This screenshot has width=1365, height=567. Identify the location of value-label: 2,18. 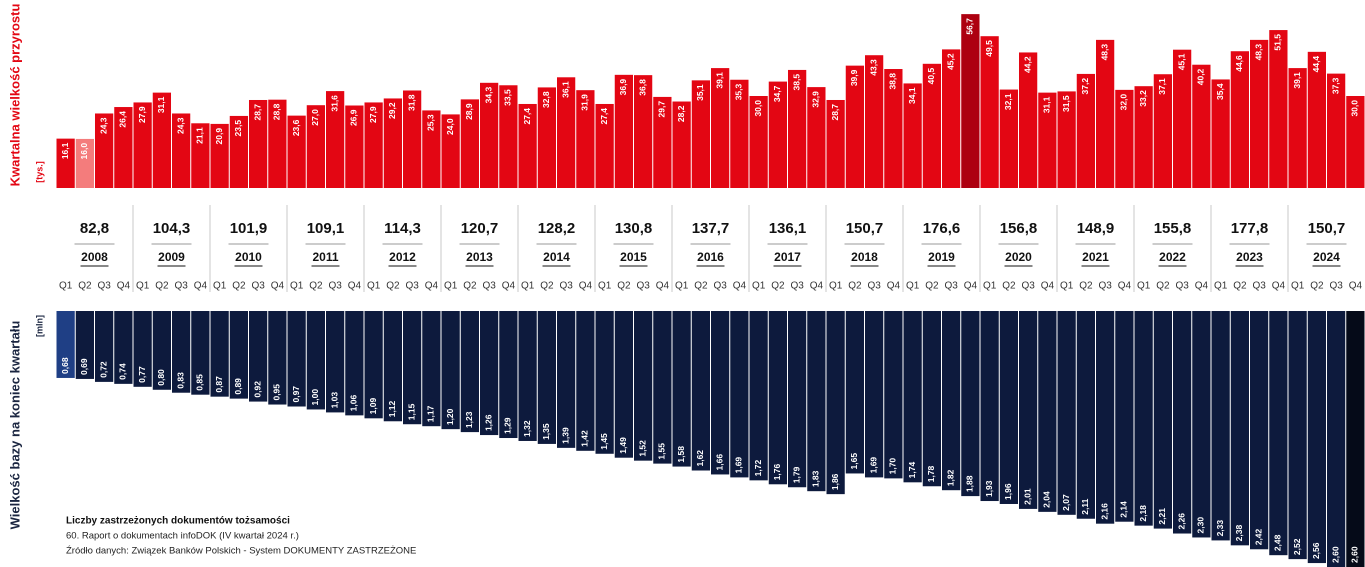
(1143, 513).